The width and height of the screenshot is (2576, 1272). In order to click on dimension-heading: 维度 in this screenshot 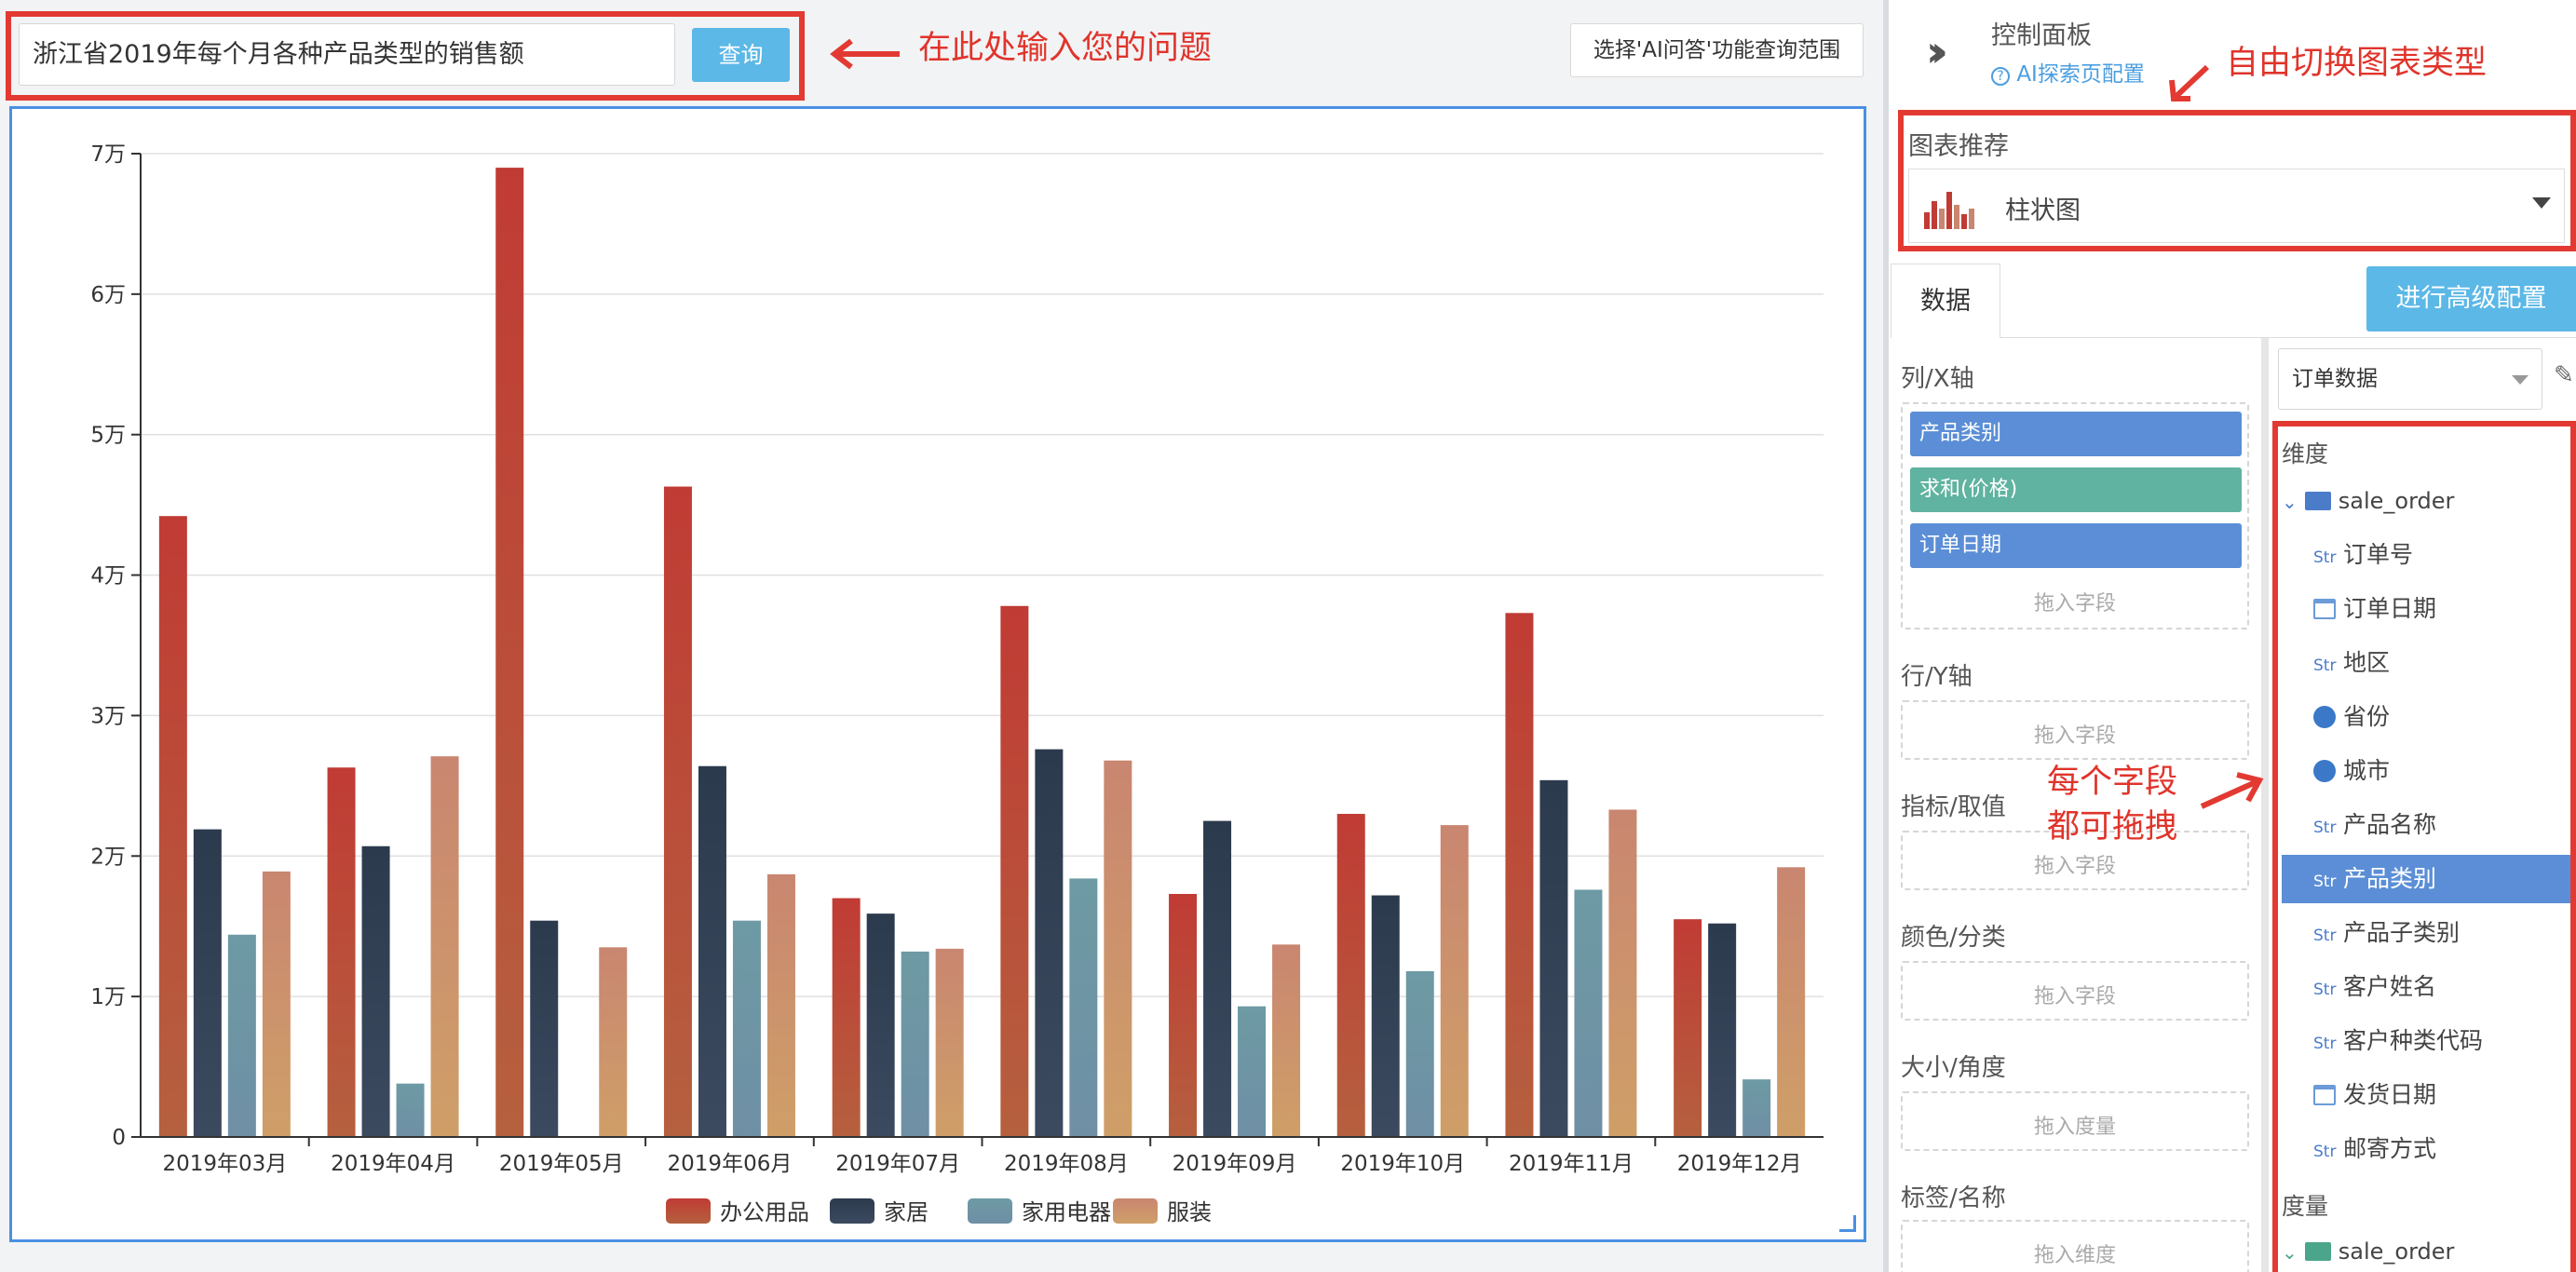, I will do `click(2305, 453)`.